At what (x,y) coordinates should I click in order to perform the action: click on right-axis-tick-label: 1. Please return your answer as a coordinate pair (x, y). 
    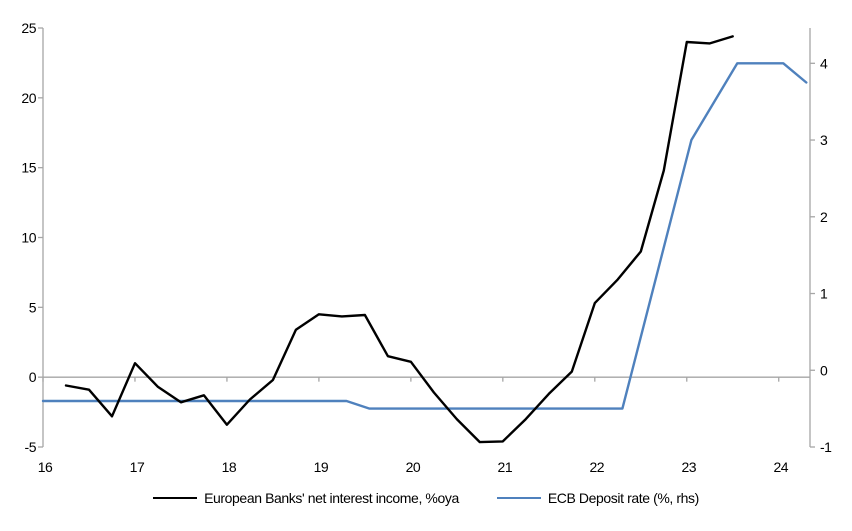
    Looking at the image, I should click on (824, 294).